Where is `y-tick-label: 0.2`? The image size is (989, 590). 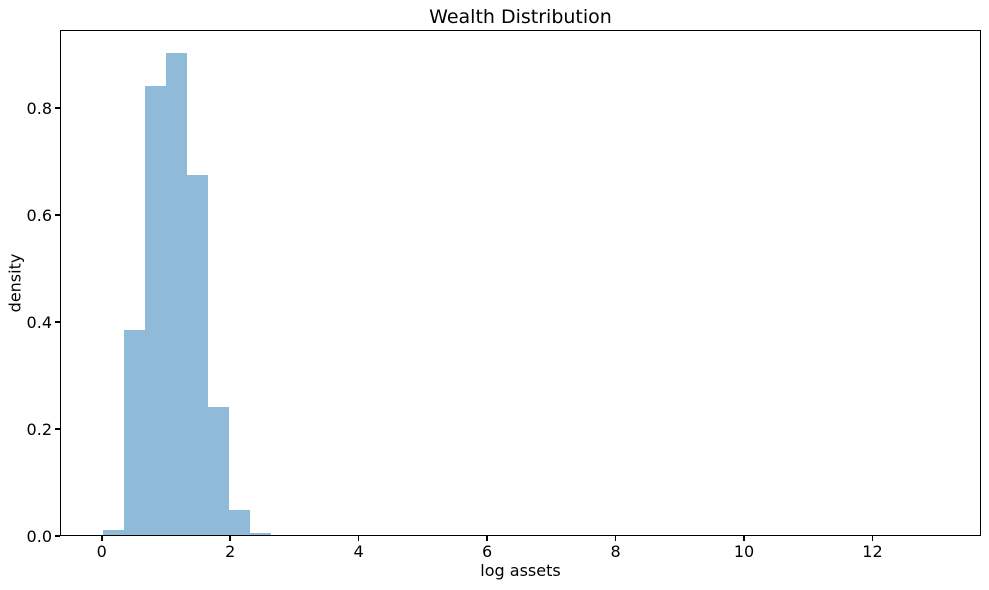 y-tick-label: 0.2 is located at coordinates (39, 429).